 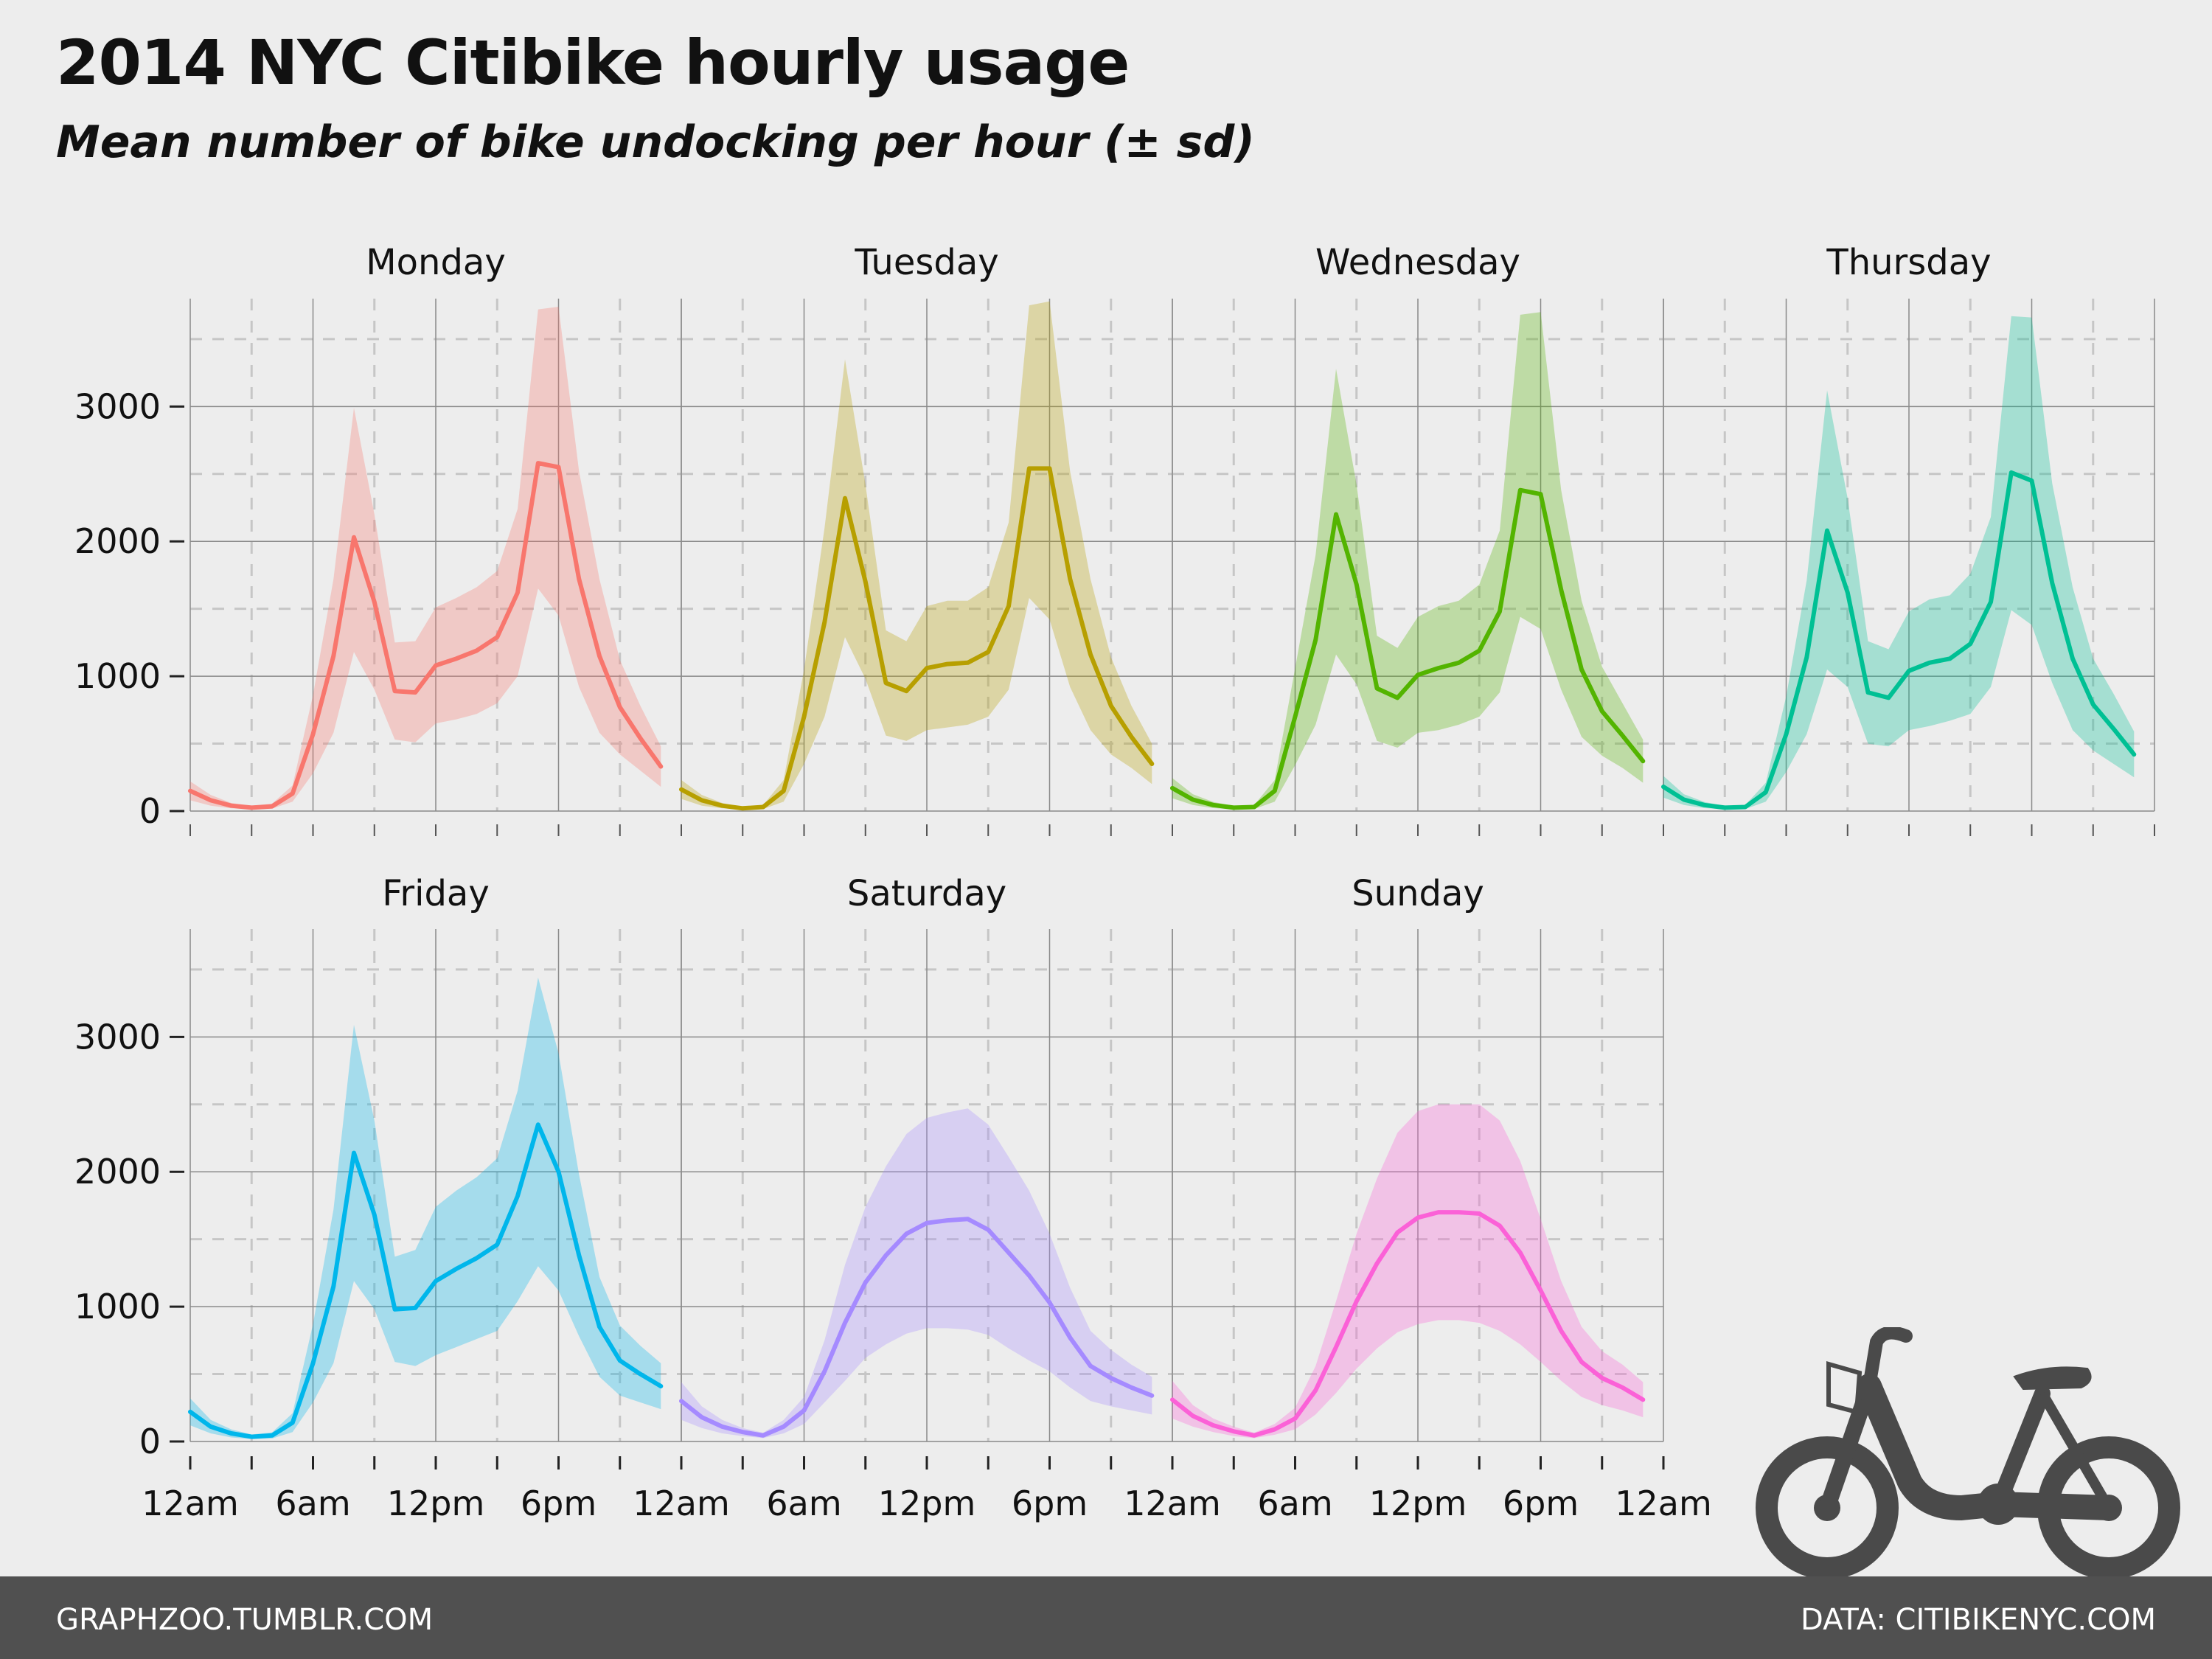 What do you see at coordinates (436, 262) in the screenshot?
I see `facet-label-monday: Monday` at bounding box center [436, 262].